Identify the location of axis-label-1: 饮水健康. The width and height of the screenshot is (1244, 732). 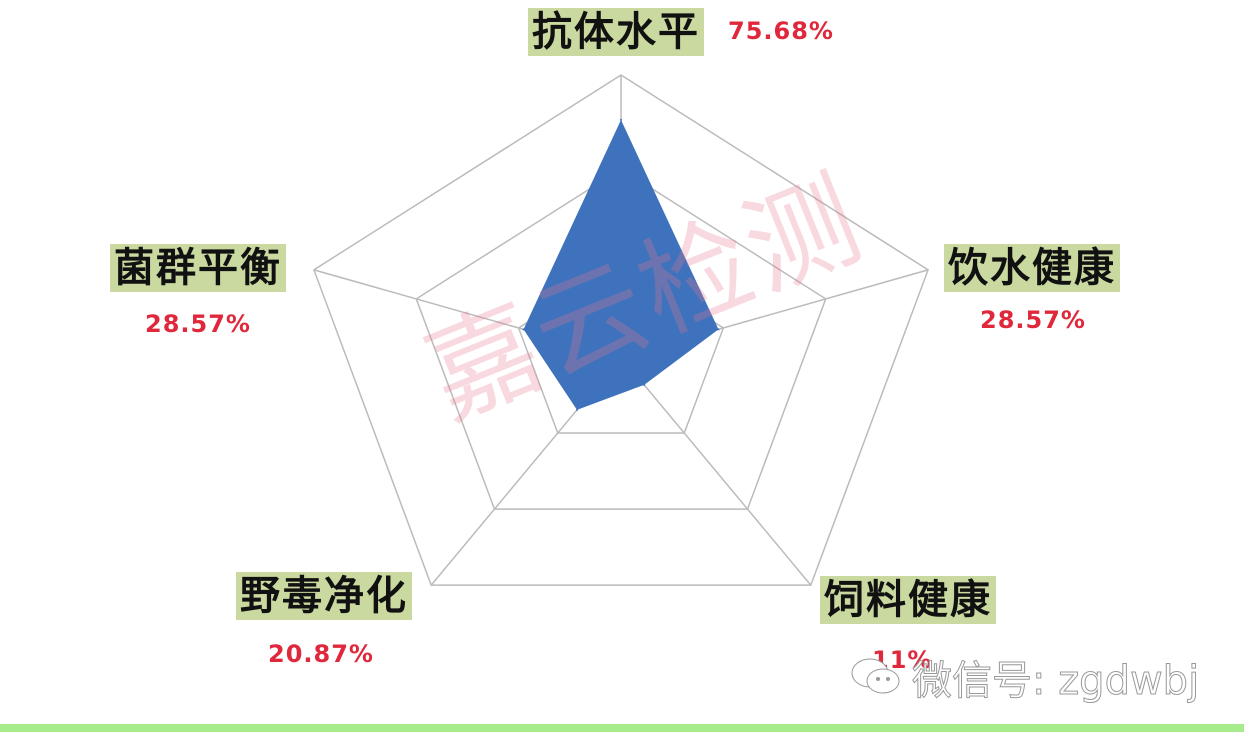
(1032, 268).